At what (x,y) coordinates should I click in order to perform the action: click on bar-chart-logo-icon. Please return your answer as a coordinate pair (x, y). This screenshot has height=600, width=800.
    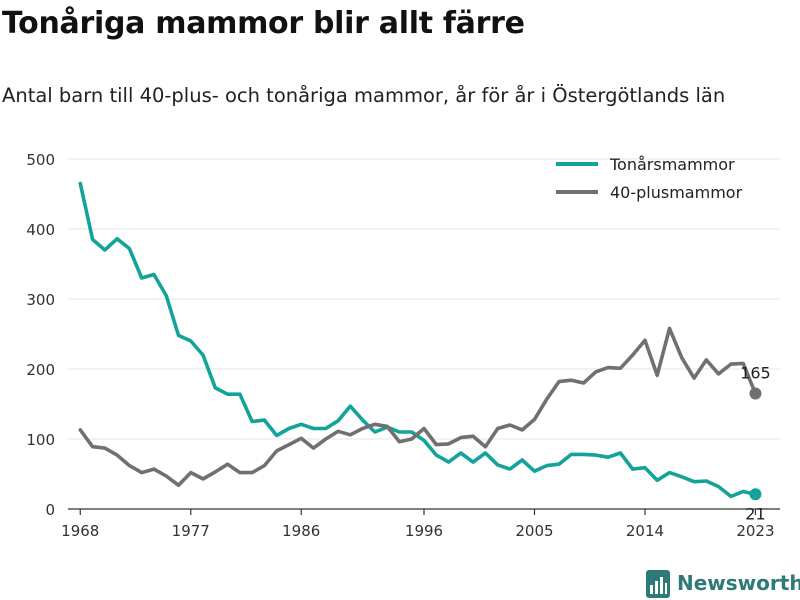
    Looking at the image, I should click on (658, 584).